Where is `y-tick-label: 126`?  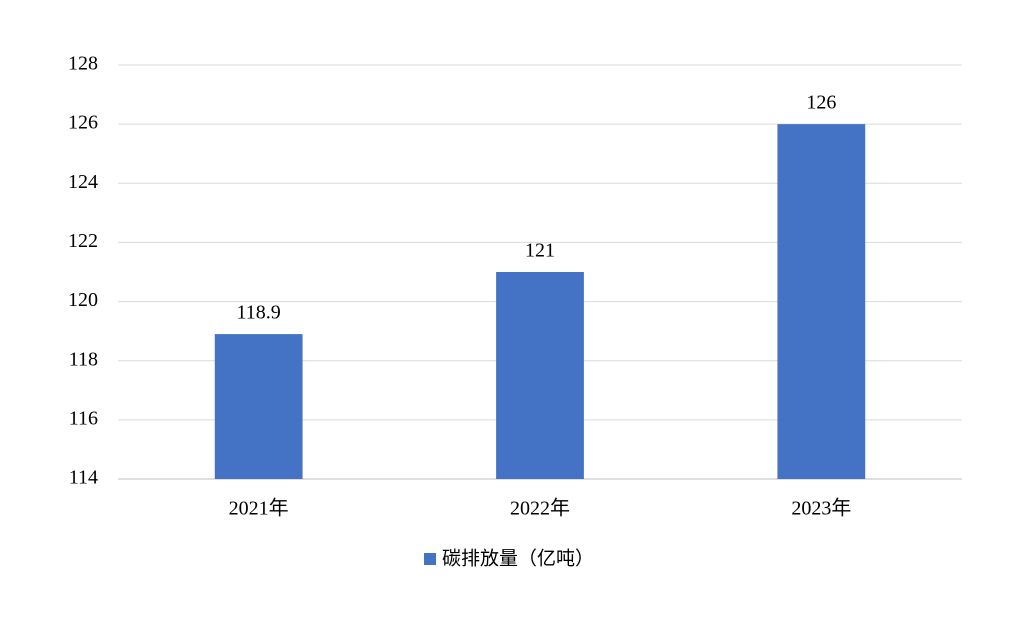 y-tick-label: 126 is located at coordinates (83, 123).